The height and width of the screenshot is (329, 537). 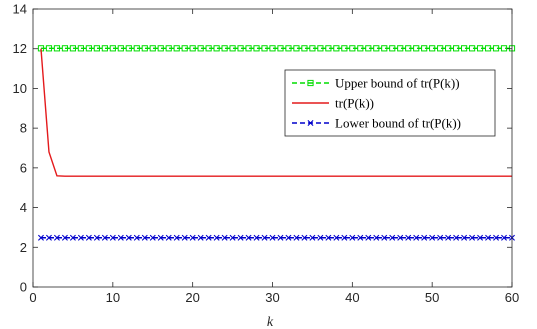 I want to click on y-tick-label: 0, so click(x=23, y=287).